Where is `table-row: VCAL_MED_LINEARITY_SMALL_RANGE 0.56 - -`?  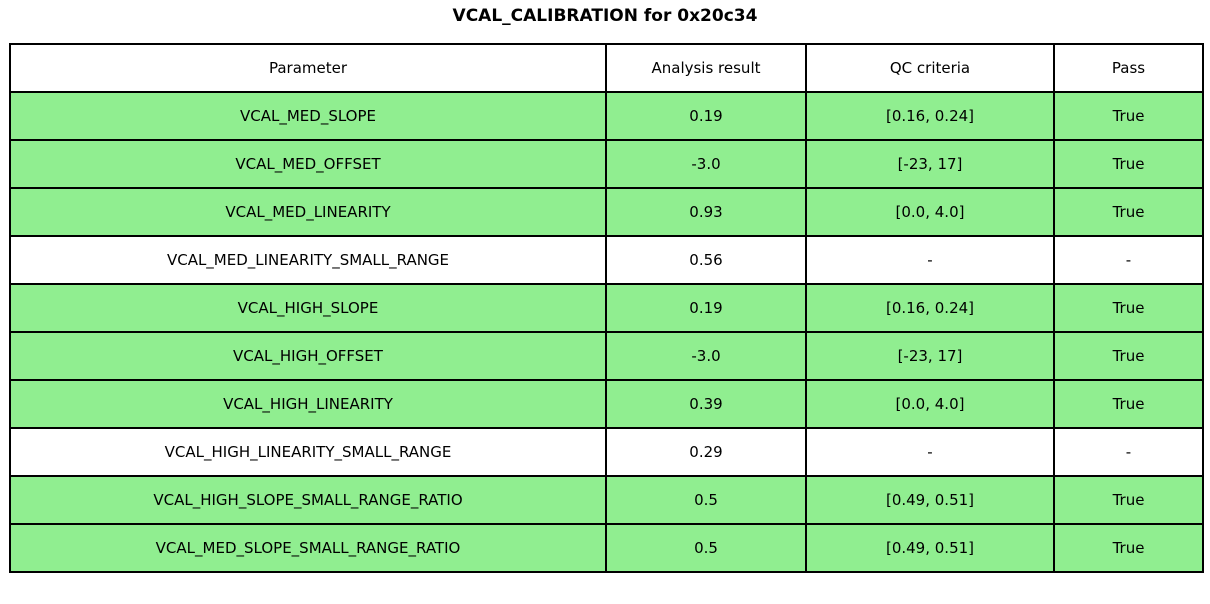 table-row: VCAL_MED_LINEARITY_SMALL_RANGE 0.56 - - is located at coordinates (606, 260).